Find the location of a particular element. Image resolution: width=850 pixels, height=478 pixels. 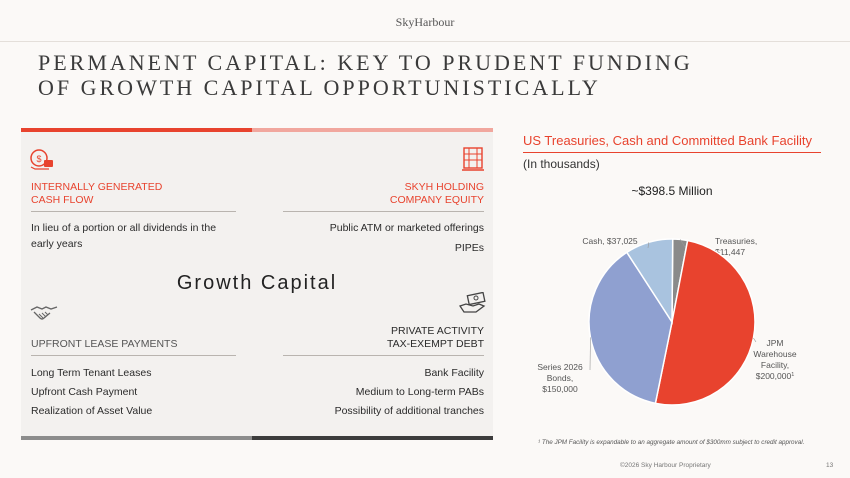

list-item: Bank Facility is located at coordinates (454, 373).